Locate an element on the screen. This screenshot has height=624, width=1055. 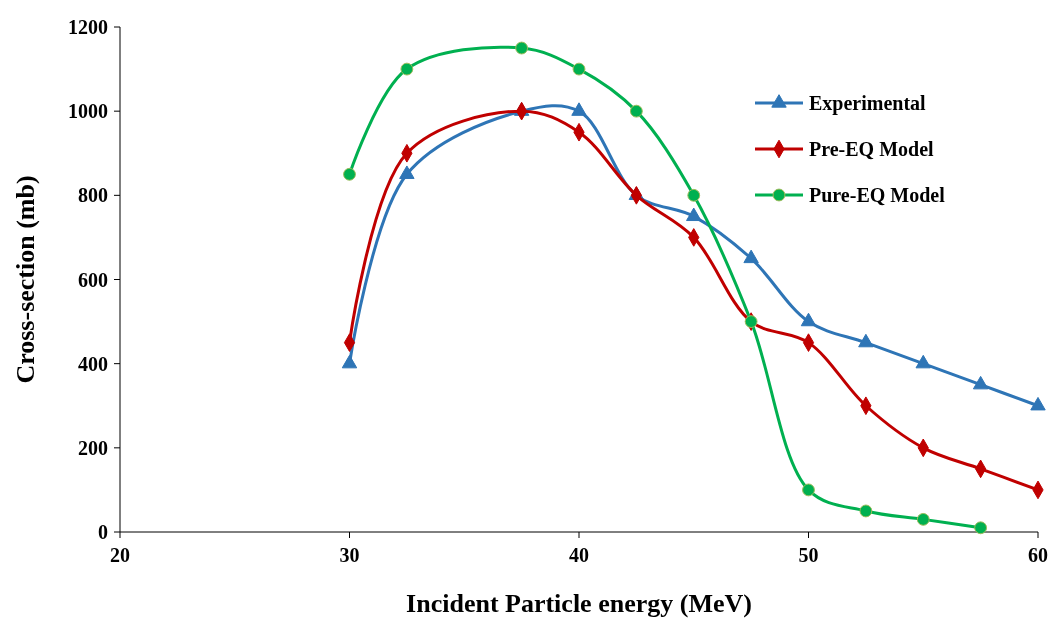
y-tick-label: 600 is located at coordinates (93, 279).